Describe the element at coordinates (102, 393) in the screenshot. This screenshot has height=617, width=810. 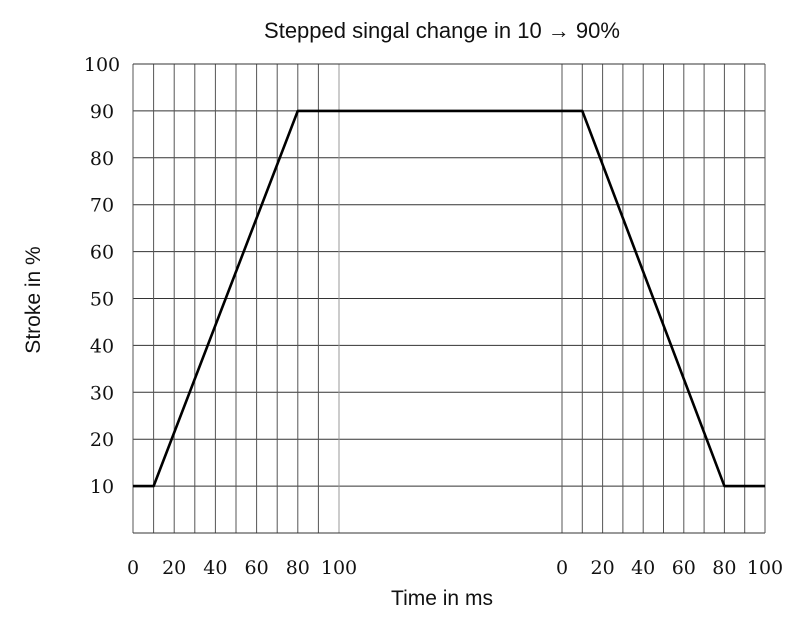
I see `y-tick-label: 30` at that location.